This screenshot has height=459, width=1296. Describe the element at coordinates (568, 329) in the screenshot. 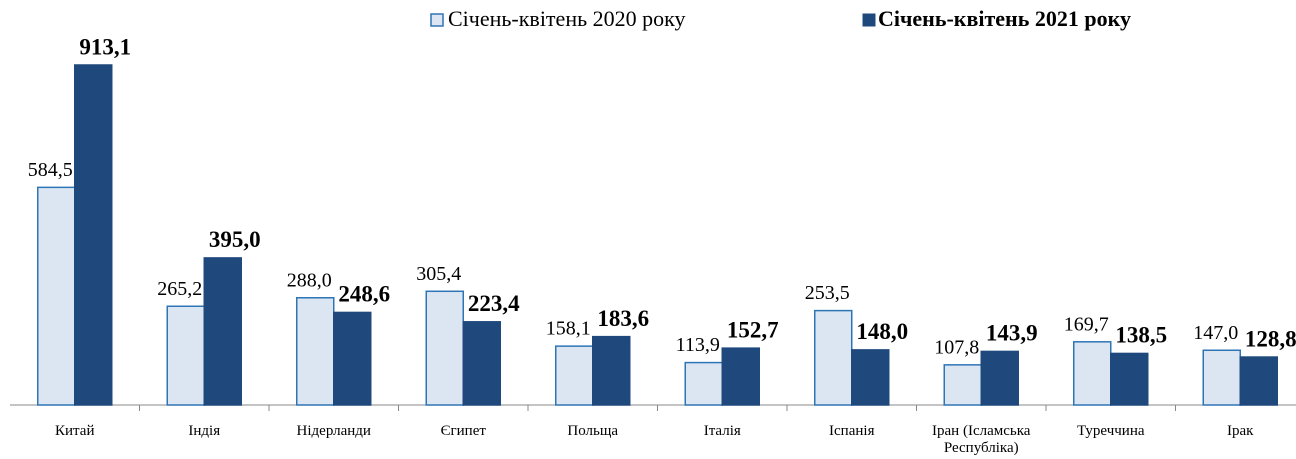

I see `data-label: 158,1` at that location.